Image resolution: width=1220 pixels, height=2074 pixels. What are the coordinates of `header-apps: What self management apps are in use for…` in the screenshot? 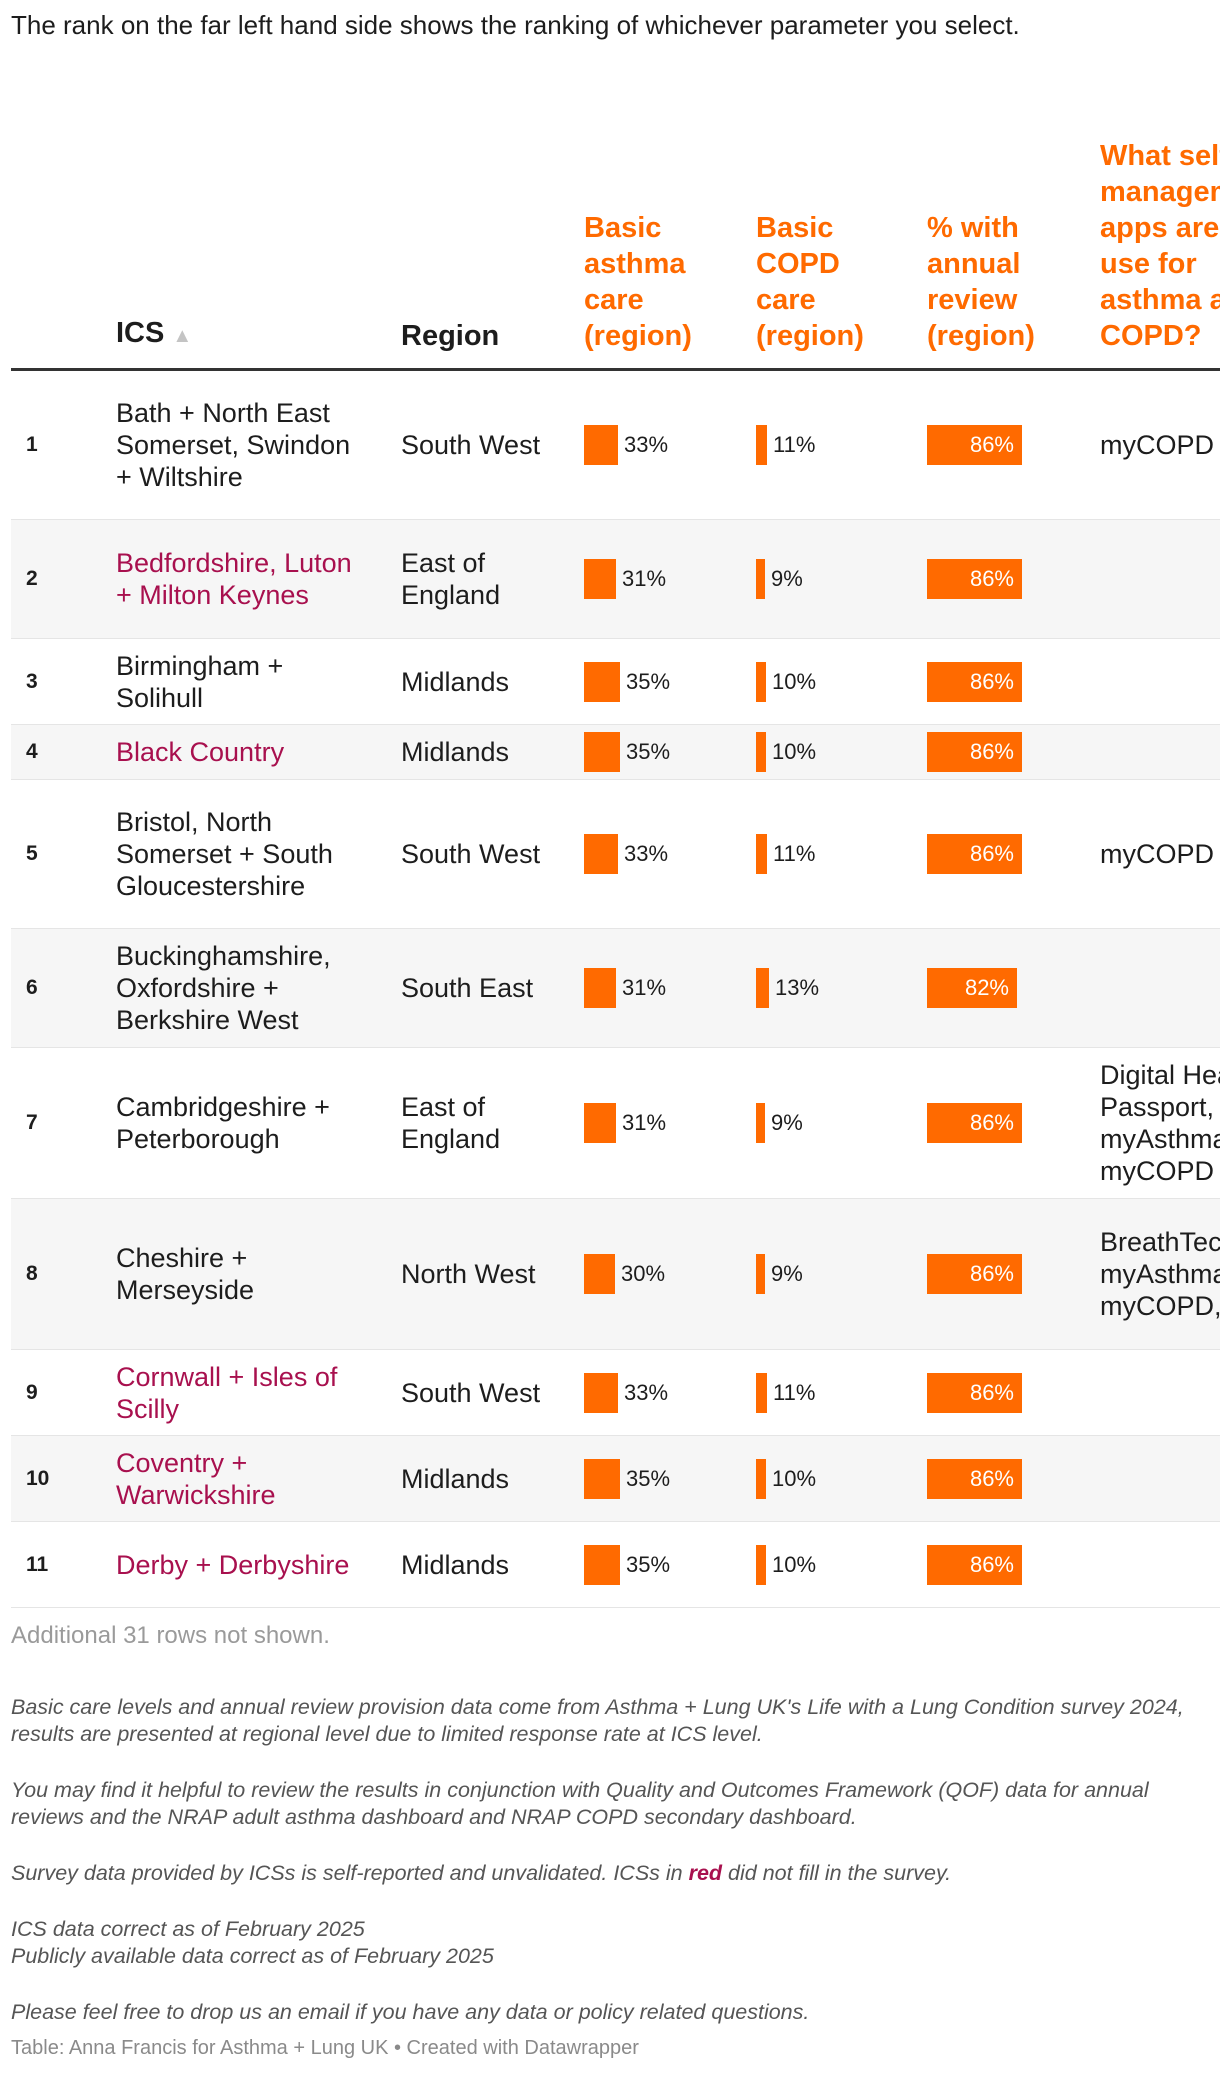 It's located at (1160, 246).